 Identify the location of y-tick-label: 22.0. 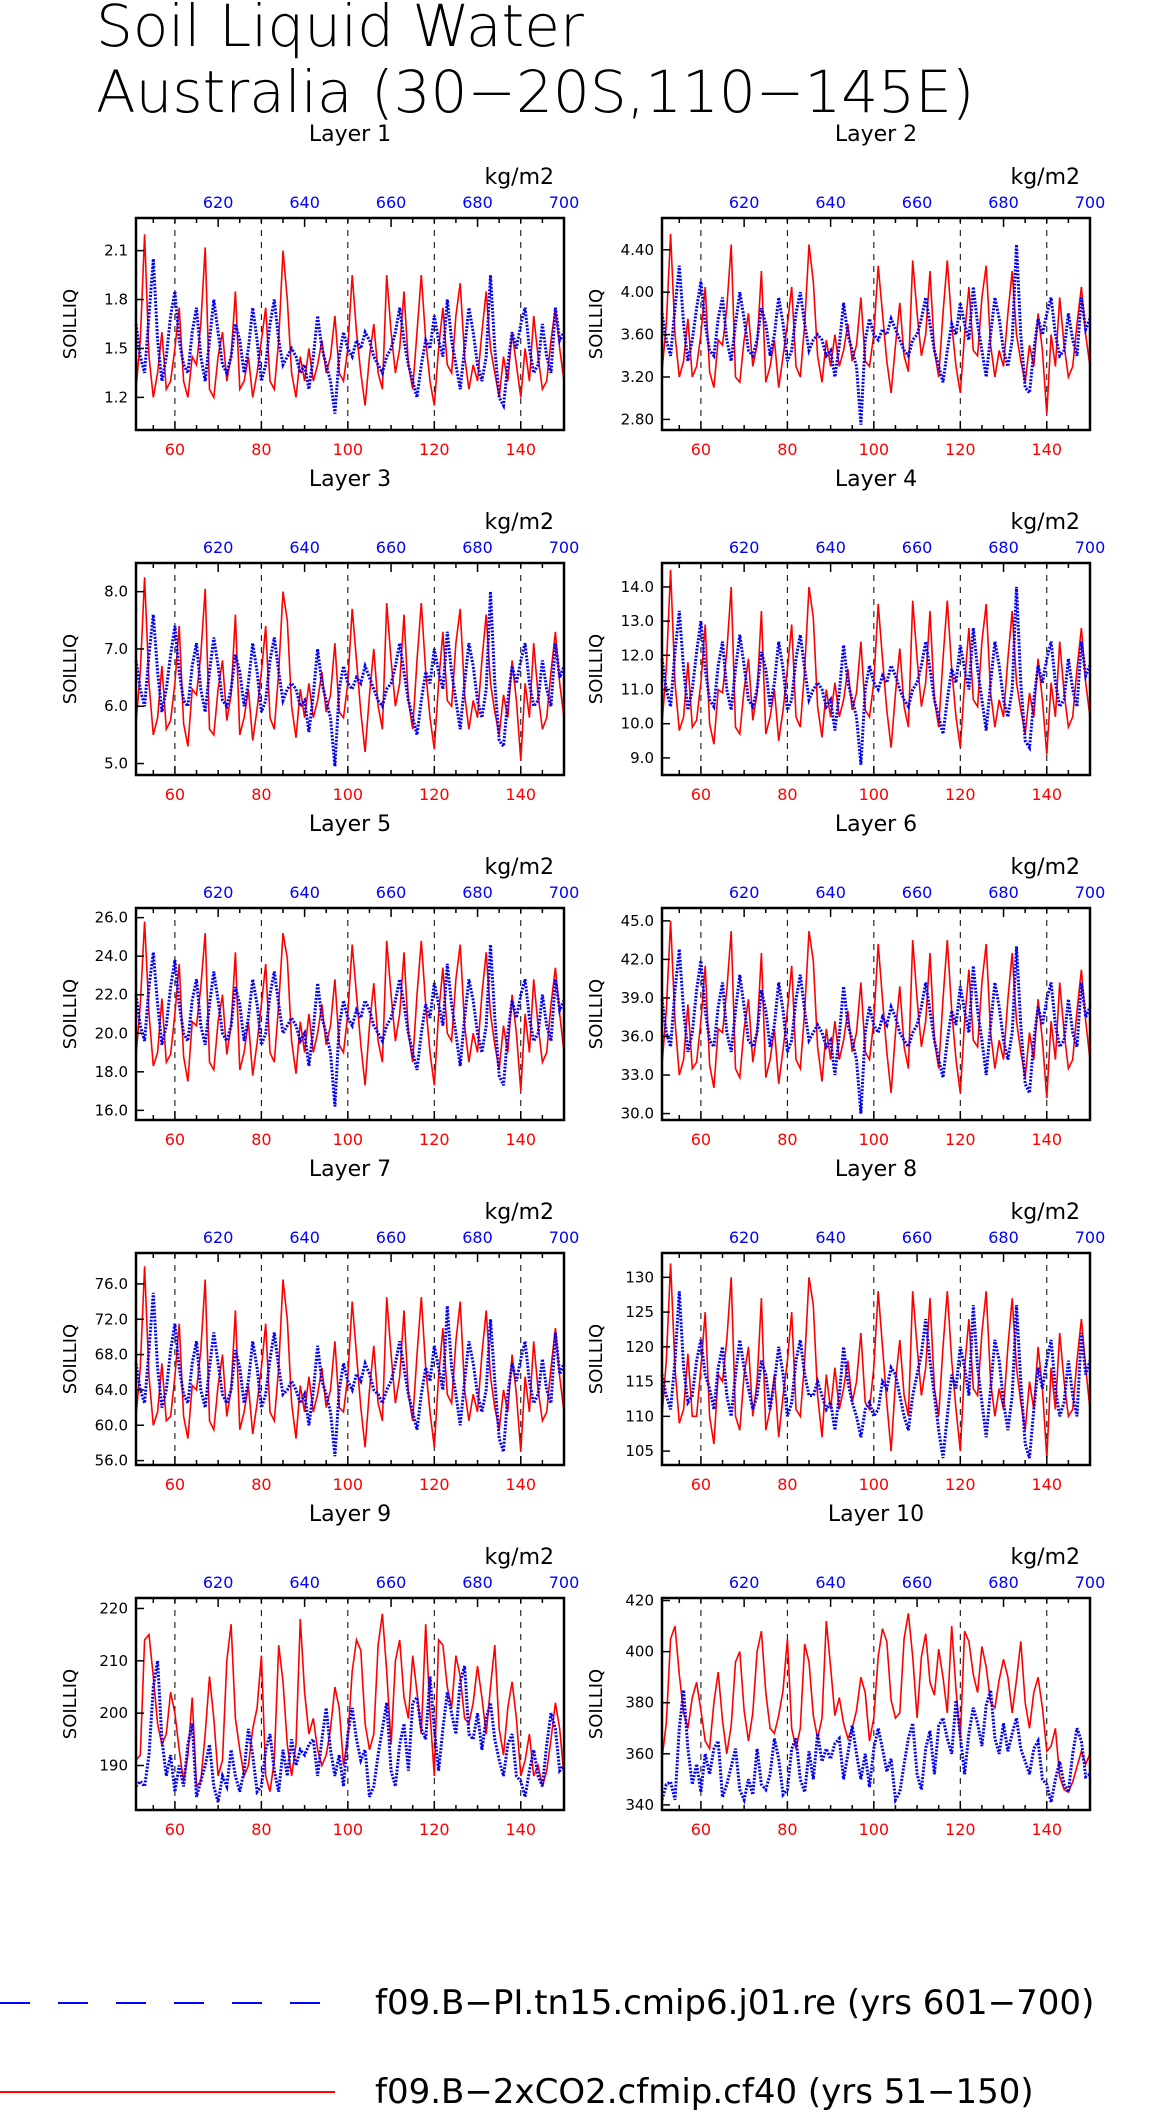
(111, 995).